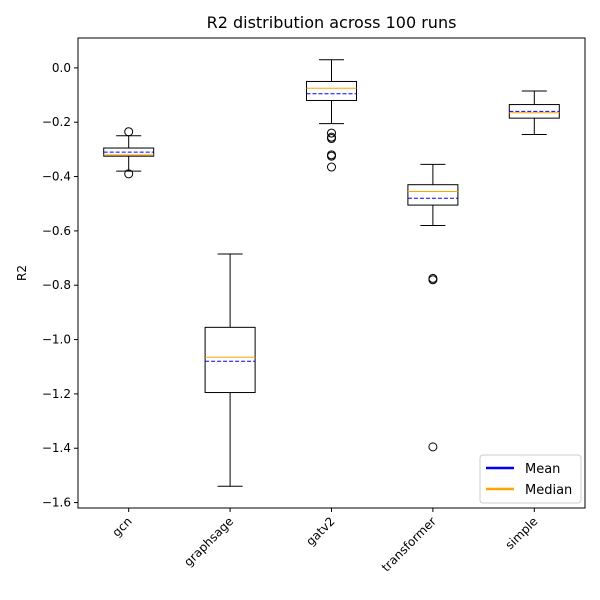 This screenshot has width=600, height=600. I want to click on y-tick-label: −1.4, so click(56, 448).